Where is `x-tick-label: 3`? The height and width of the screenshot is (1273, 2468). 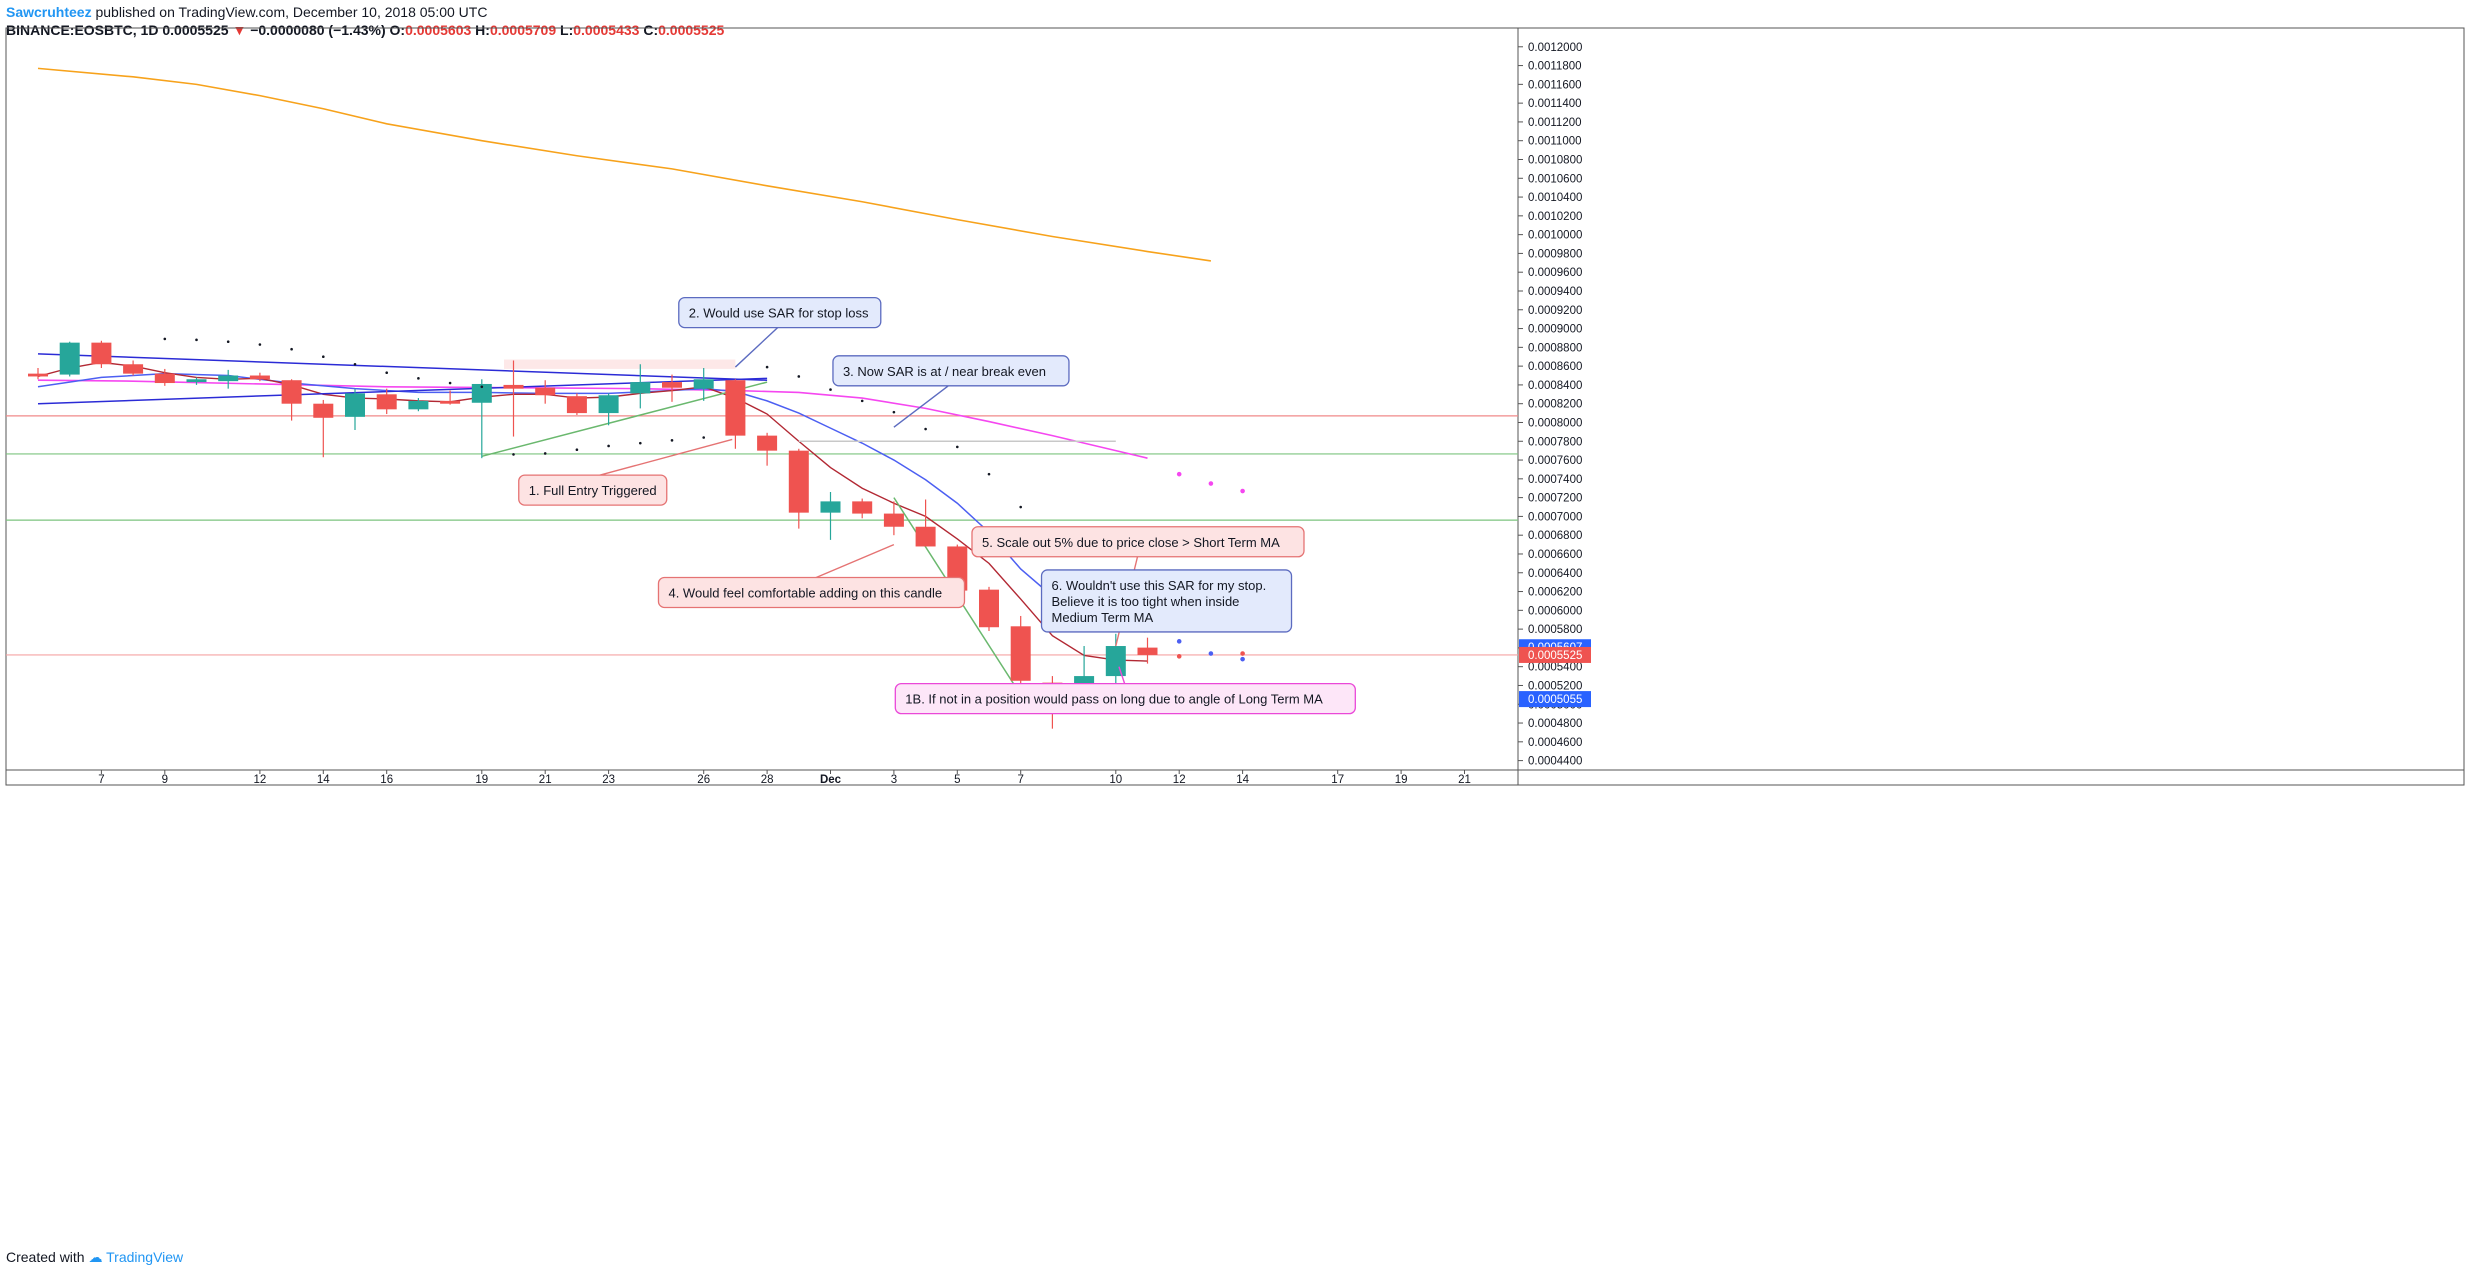
x-tick-label: 3 is located at coordinates (894, 780).